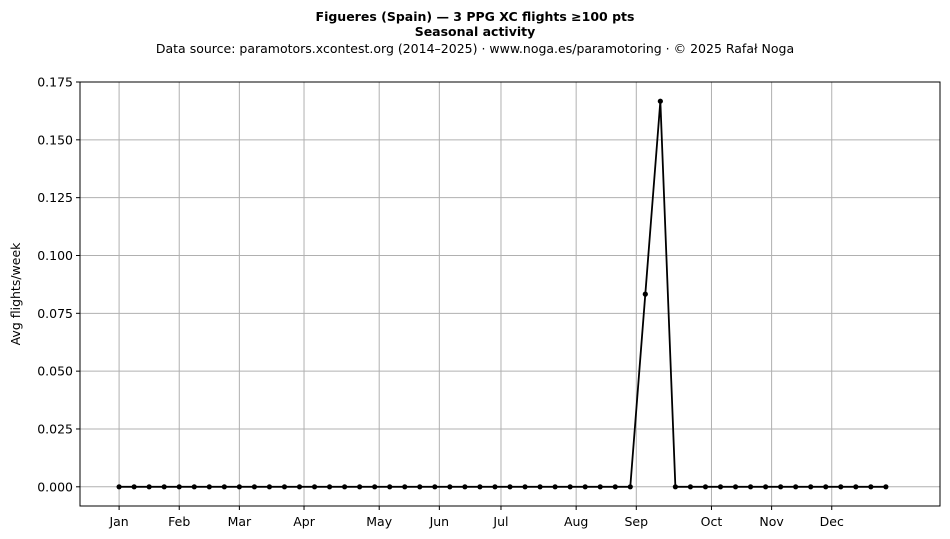  I want to click on y-tick-label: 0.075, so click(55, 313).